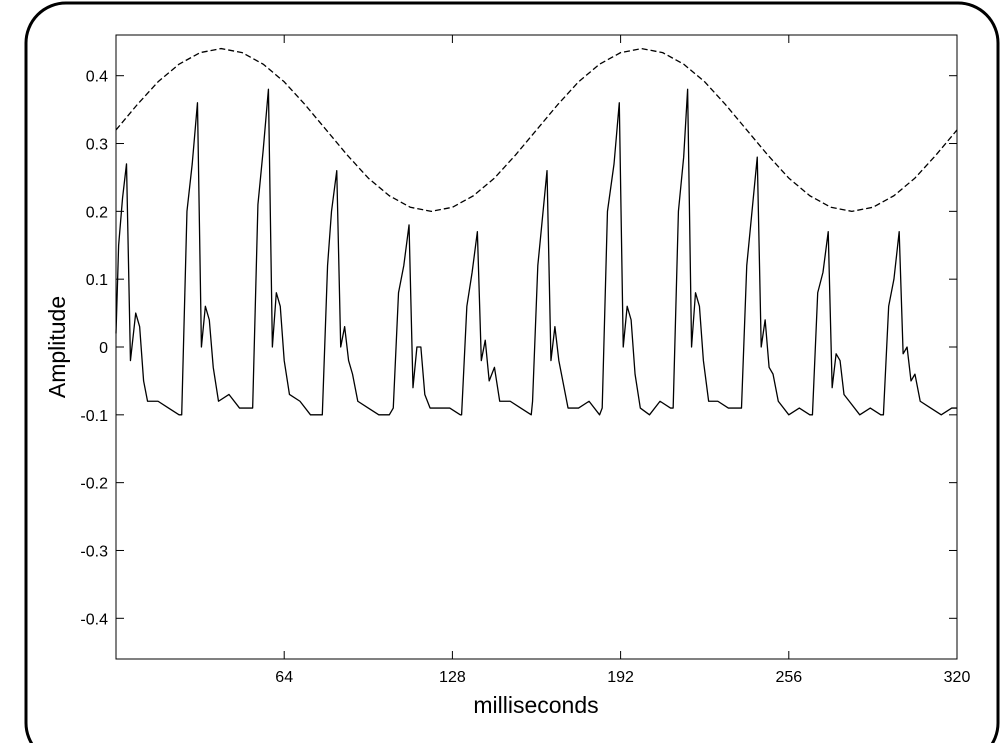 The width and height of the screenshot is (1001, 743). Describe the element at coordinates (284, 677) in the screenshot. I see `x-tick-label: 64` at that location.